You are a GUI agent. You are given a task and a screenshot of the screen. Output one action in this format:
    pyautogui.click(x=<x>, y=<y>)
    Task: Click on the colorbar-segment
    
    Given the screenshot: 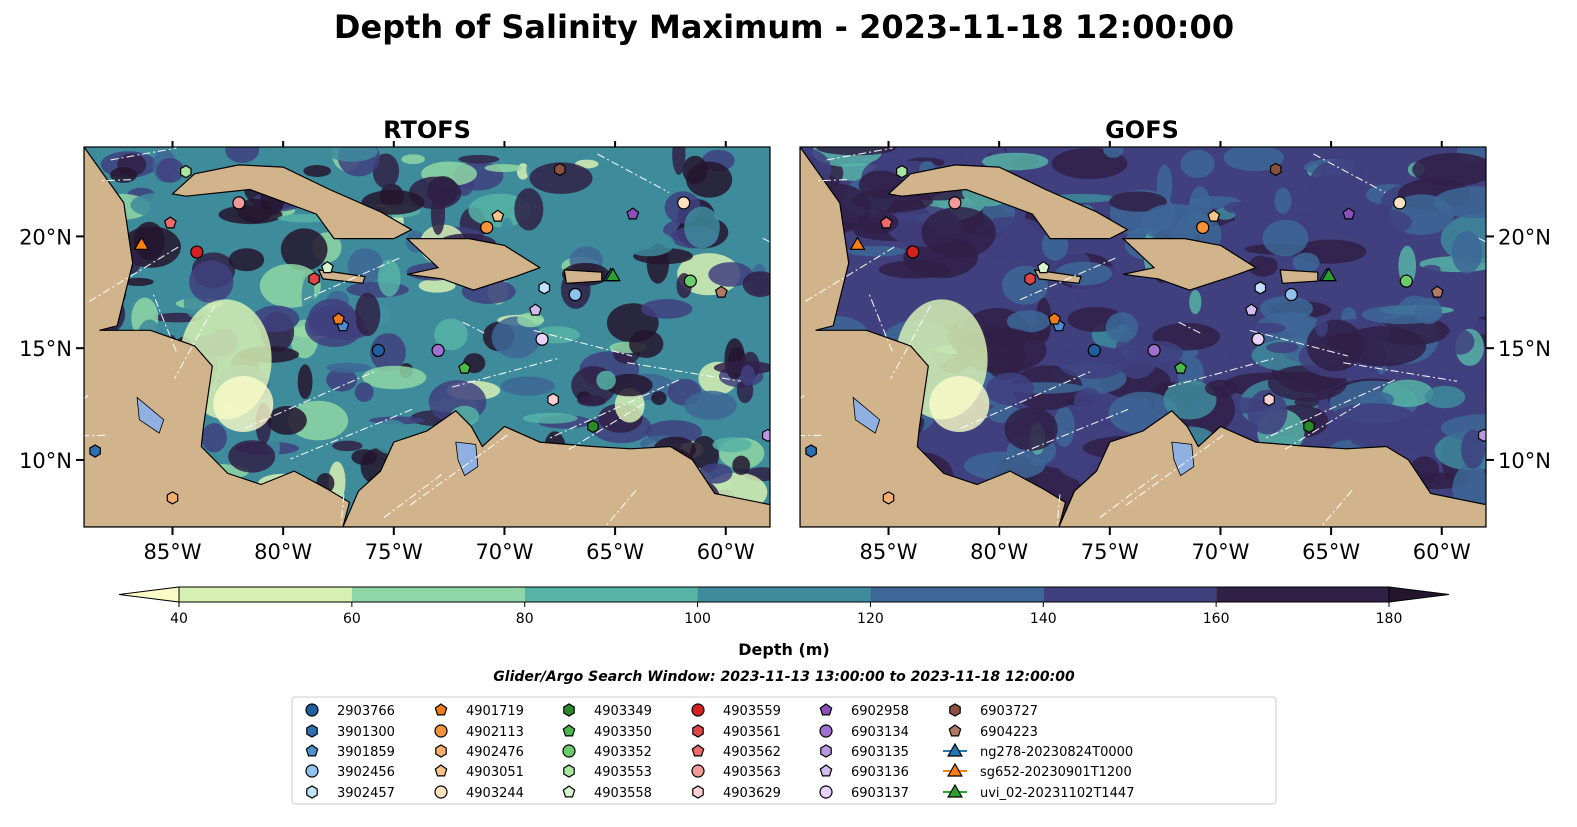 What is the action you would take?
    pyautogui.click(x=1130, y=594)
    